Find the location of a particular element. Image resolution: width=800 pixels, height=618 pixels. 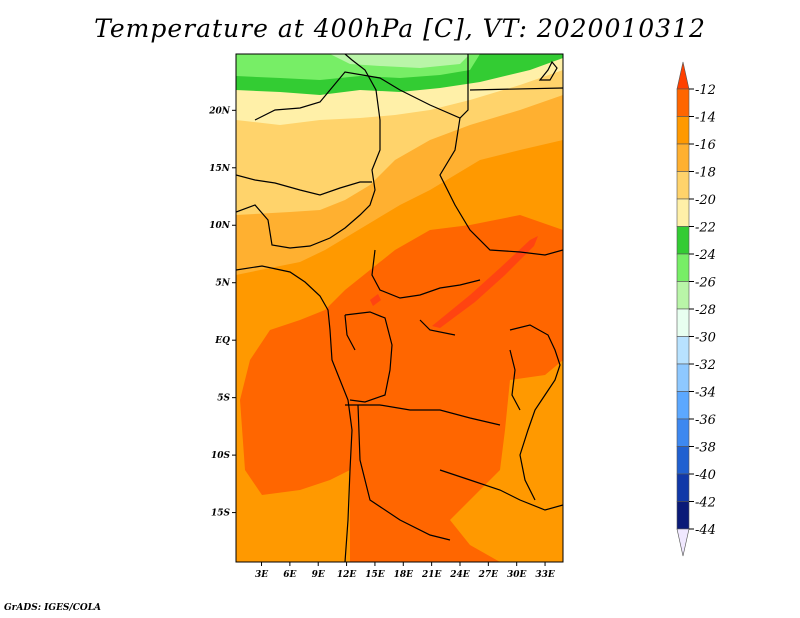

y-tick-label: 10S is located at coordinates (221, 456).